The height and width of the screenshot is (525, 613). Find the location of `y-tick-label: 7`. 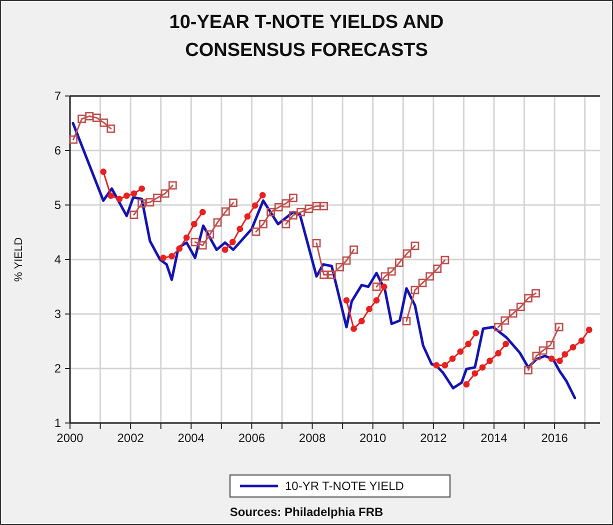

y-tick-label: 7 is located at coordinates (58, 96).